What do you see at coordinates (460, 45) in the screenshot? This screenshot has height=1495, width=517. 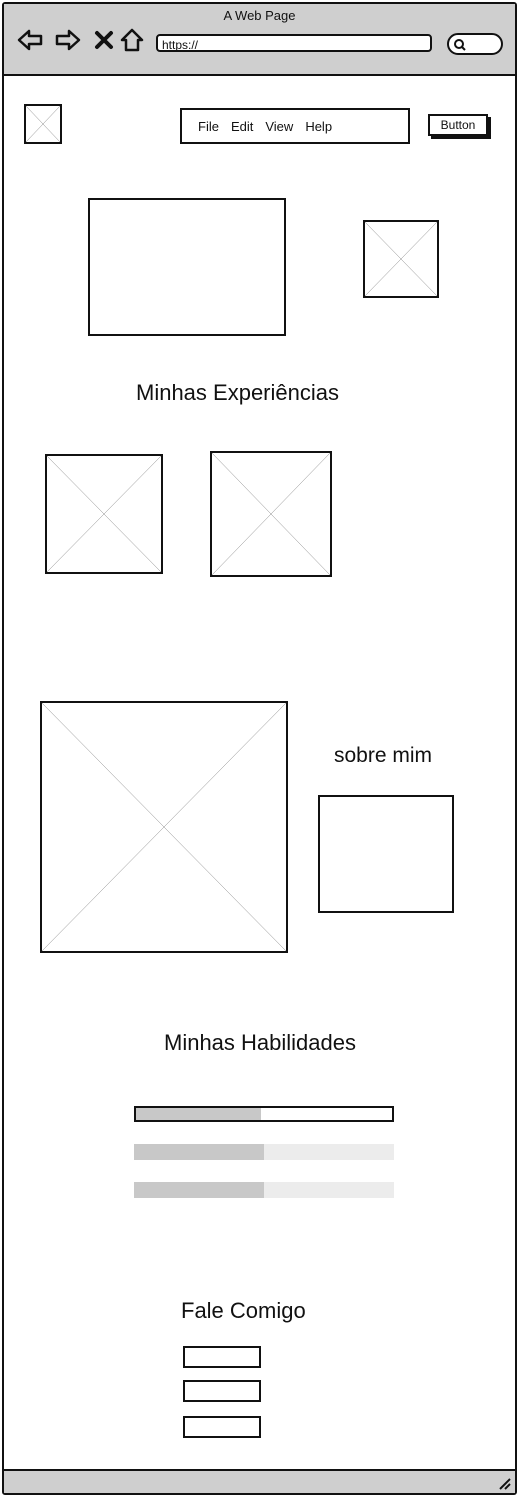 I see `search-icon` at bounding box center [460, 45].